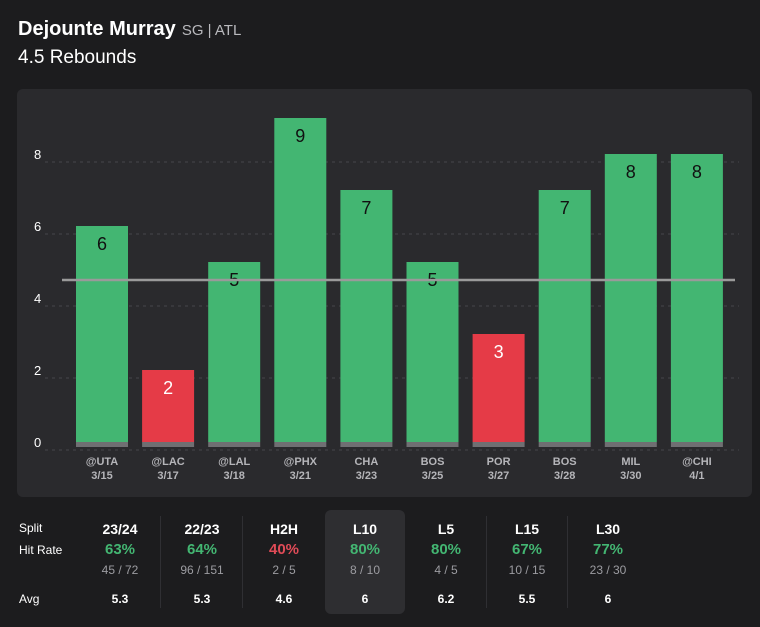 The image size is (760, 627). What do you see at coordinates (29, 599) in the screenshot?
I see `avg-label: Avg` at bounding box center [29, 599].